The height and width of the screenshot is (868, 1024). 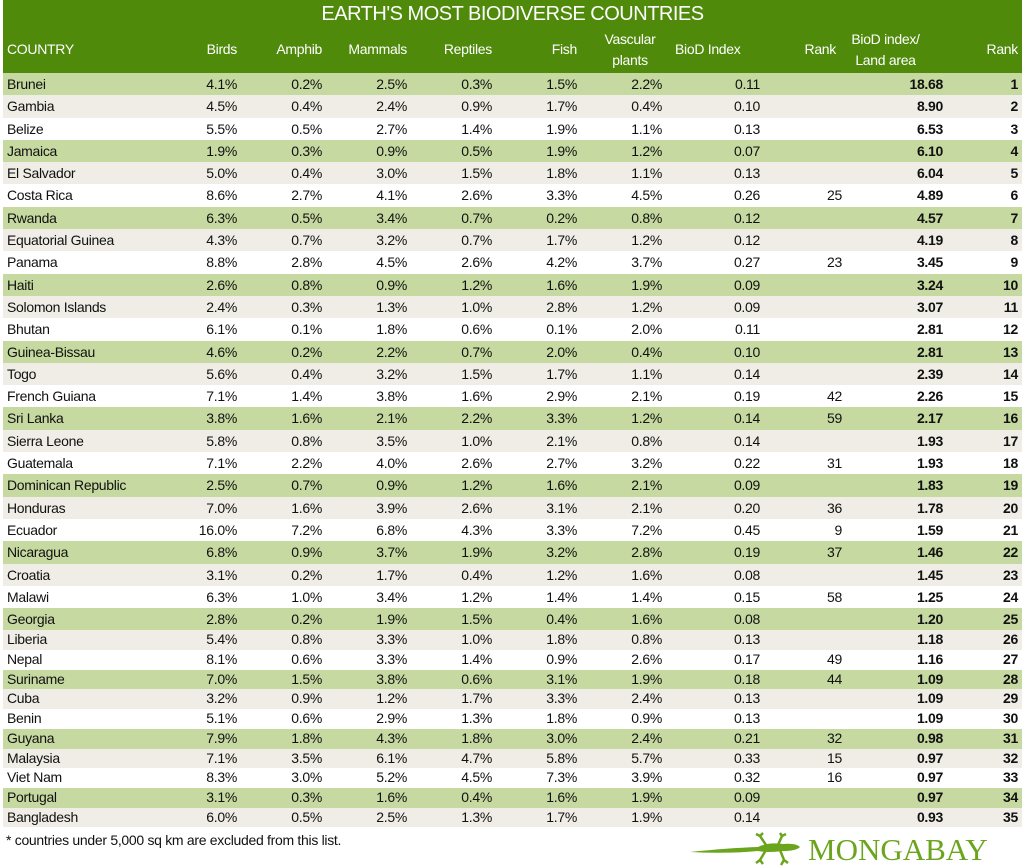 I want to click on cell-biod-index: 0.19, so click(x=746, y=552).